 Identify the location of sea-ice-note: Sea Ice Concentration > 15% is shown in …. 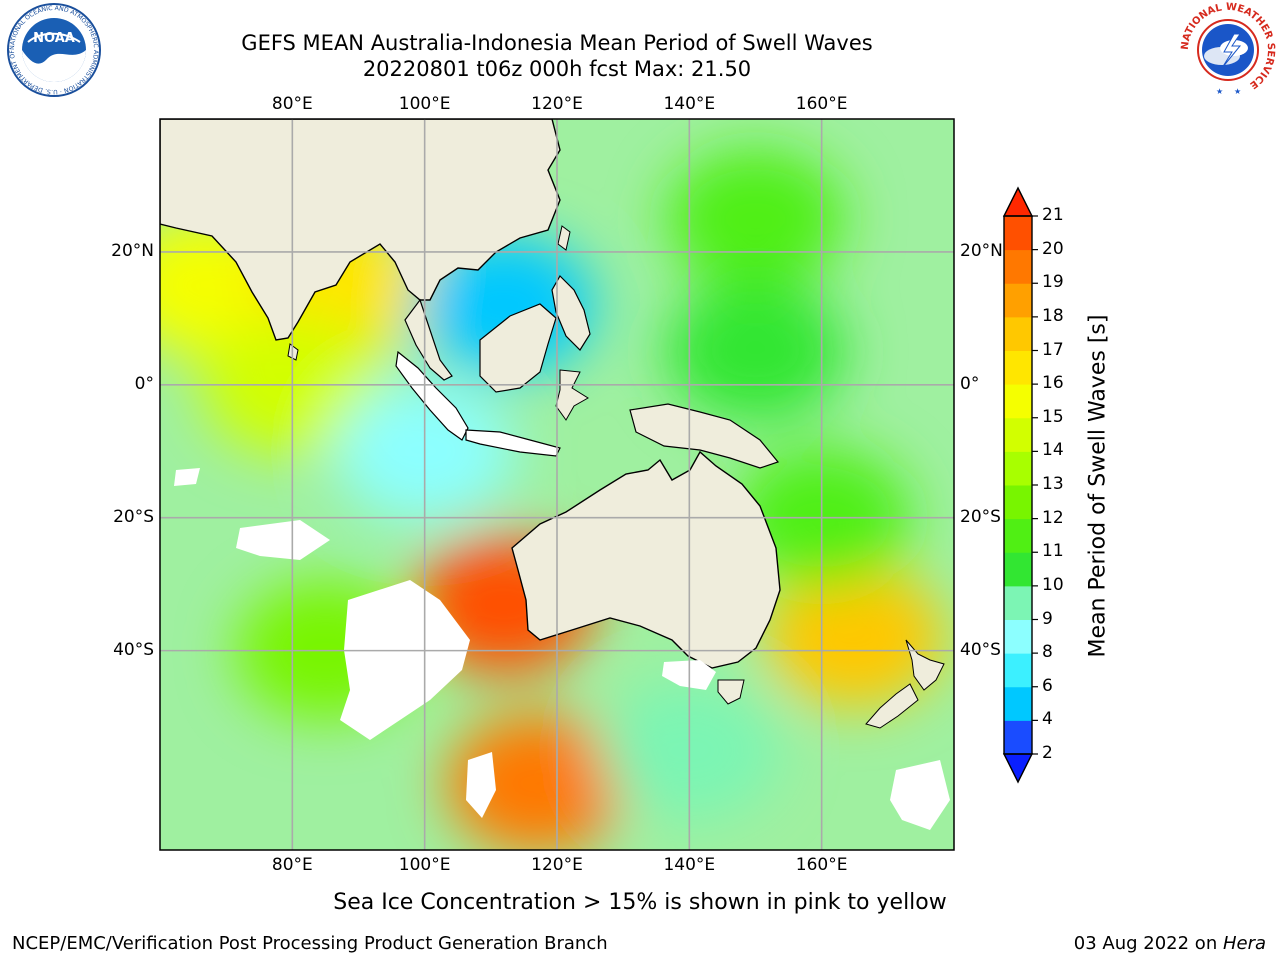
(640, 902).